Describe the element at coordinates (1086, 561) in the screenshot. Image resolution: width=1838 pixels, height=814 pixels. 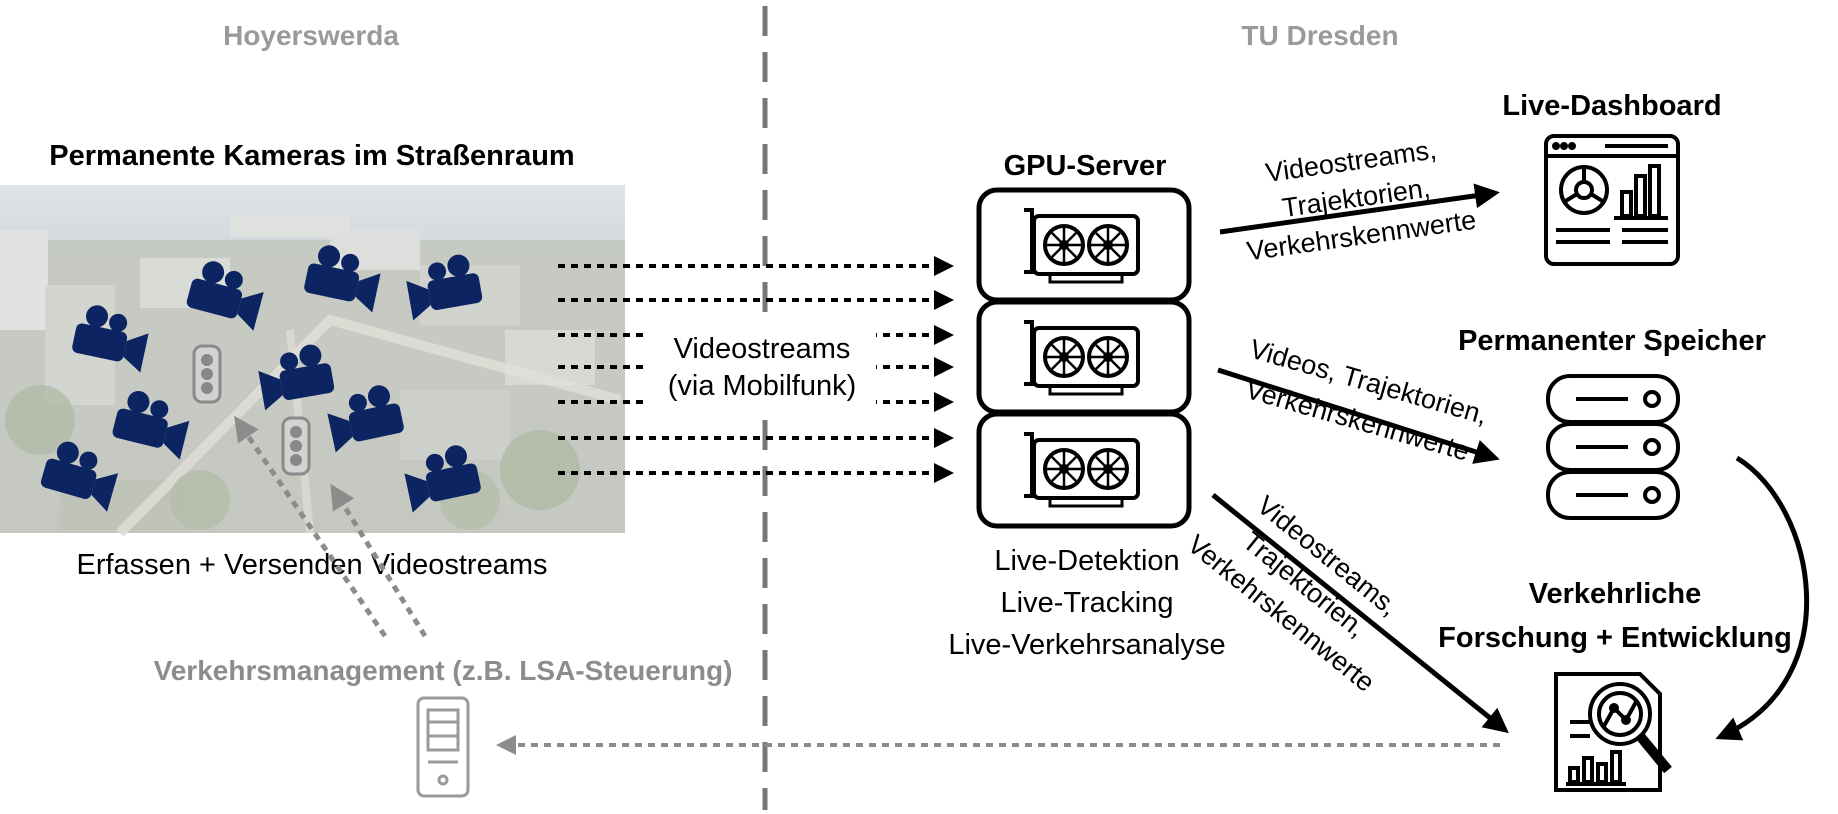
I see `gpu-function-detection: Live-Detektion` at that location.